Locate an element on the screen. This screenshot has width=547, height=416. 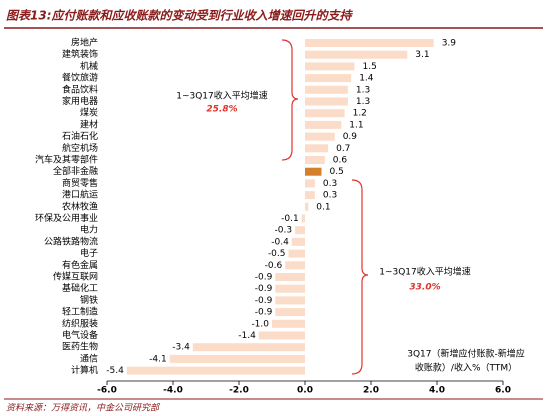
x-tick-label: -6.0 is located at coordinates (107, 391).